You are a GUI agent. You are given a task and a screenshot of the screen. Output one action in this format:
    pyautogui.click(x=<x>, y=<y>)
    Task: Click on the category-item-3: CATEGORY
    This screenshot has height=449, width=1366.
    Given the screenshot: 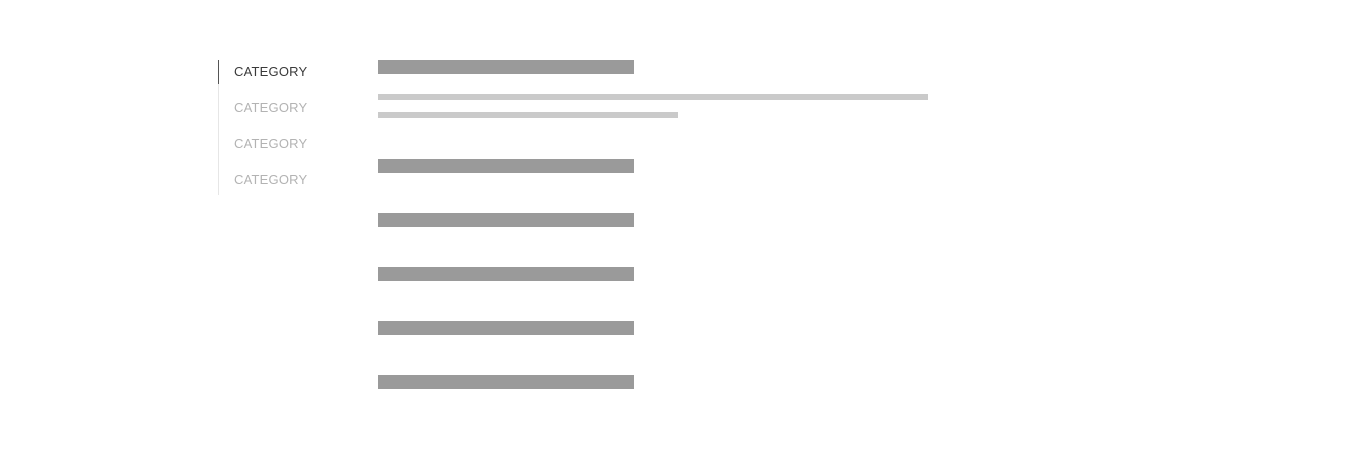 What is the action you would take?
    pyautogui.click(x=263, y=144)
    